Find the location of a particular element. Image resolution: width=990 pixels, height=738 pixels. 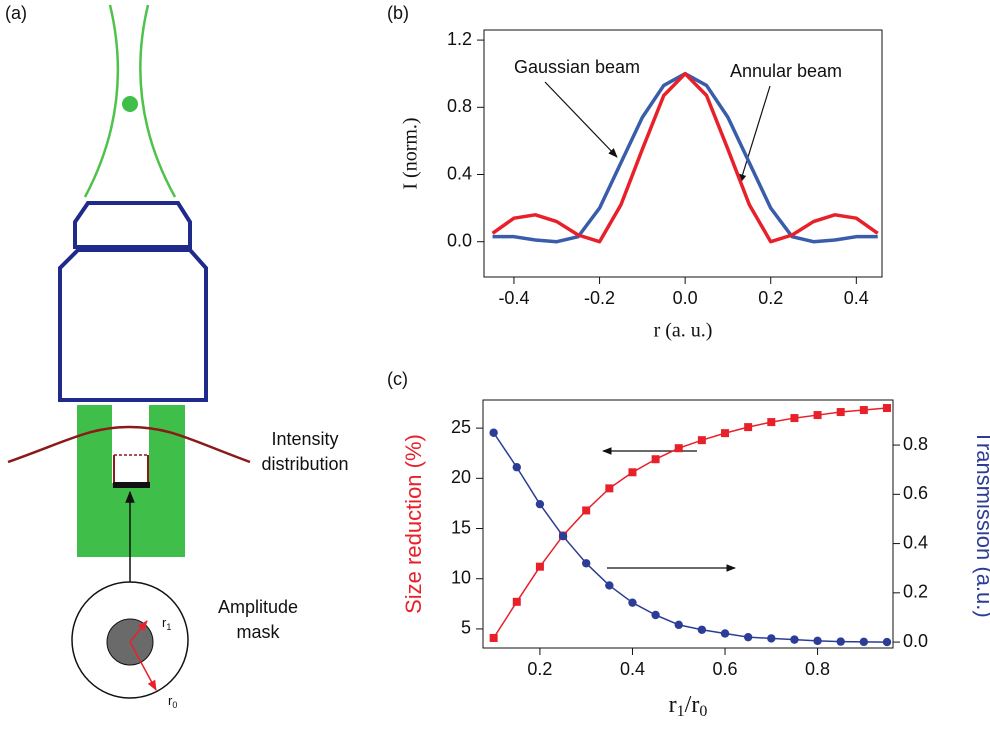

y-tick-label: 20 is located at coordinates (461, 477).